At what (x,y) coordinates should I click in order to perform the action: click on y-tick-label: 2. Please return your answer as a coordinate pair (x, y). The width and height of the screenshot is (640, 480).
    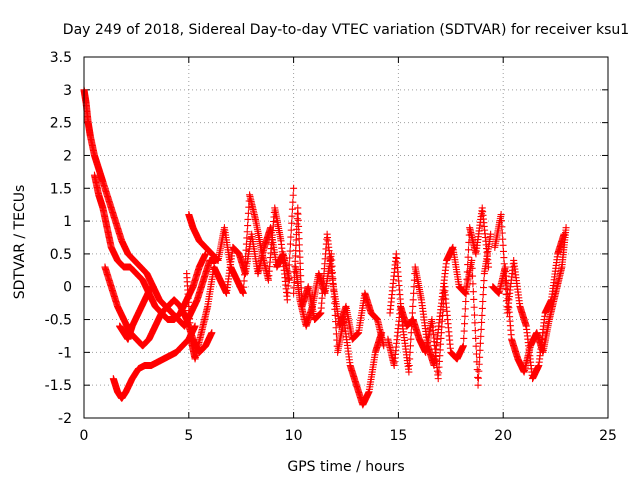
    Looking at the image, I should click on (67, 156).